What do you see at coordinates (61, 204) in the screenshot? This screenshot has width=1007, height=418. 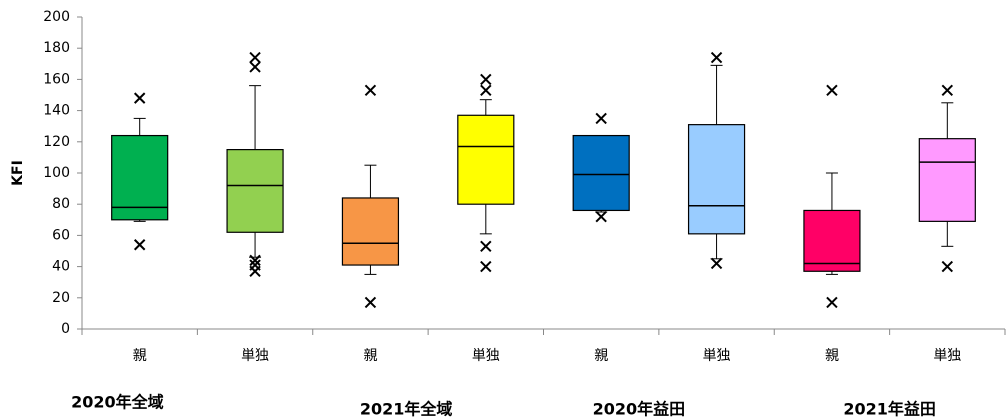 I see `y-tick-label: 80` at bounding box center [61, 204].